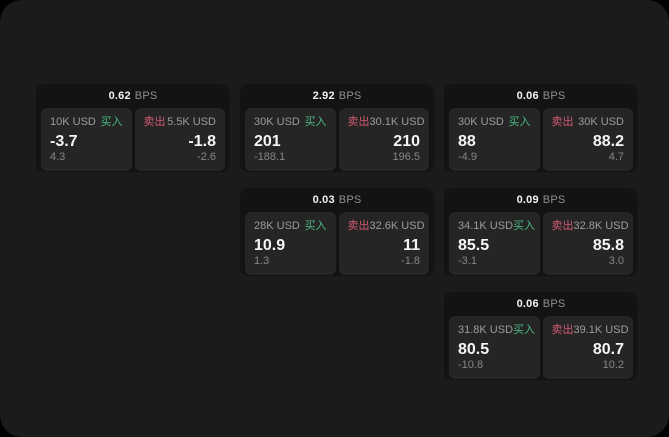 This screenshot has height=437, width=669. I want to click on sell-delta: 3.0, so click(616, 261).